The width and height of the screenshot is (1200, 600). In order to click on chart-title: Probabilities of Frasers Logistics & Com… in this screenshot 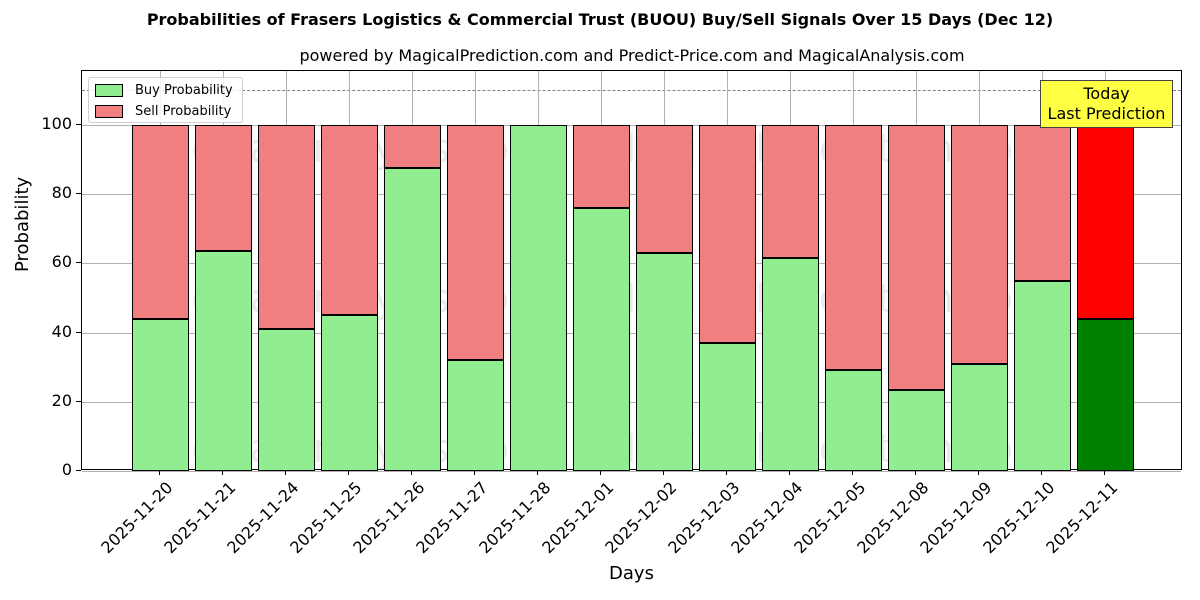, I will do `click(600, 19)`.